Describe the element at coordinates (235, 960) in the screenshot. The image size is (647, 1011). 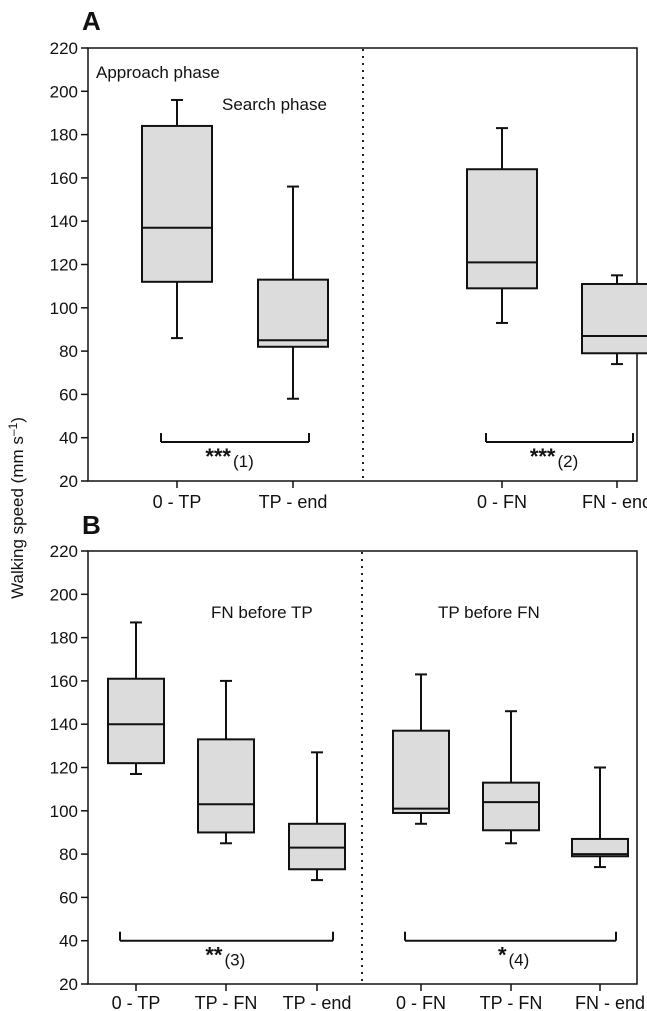
I see `significance-note: (3)` at that location.